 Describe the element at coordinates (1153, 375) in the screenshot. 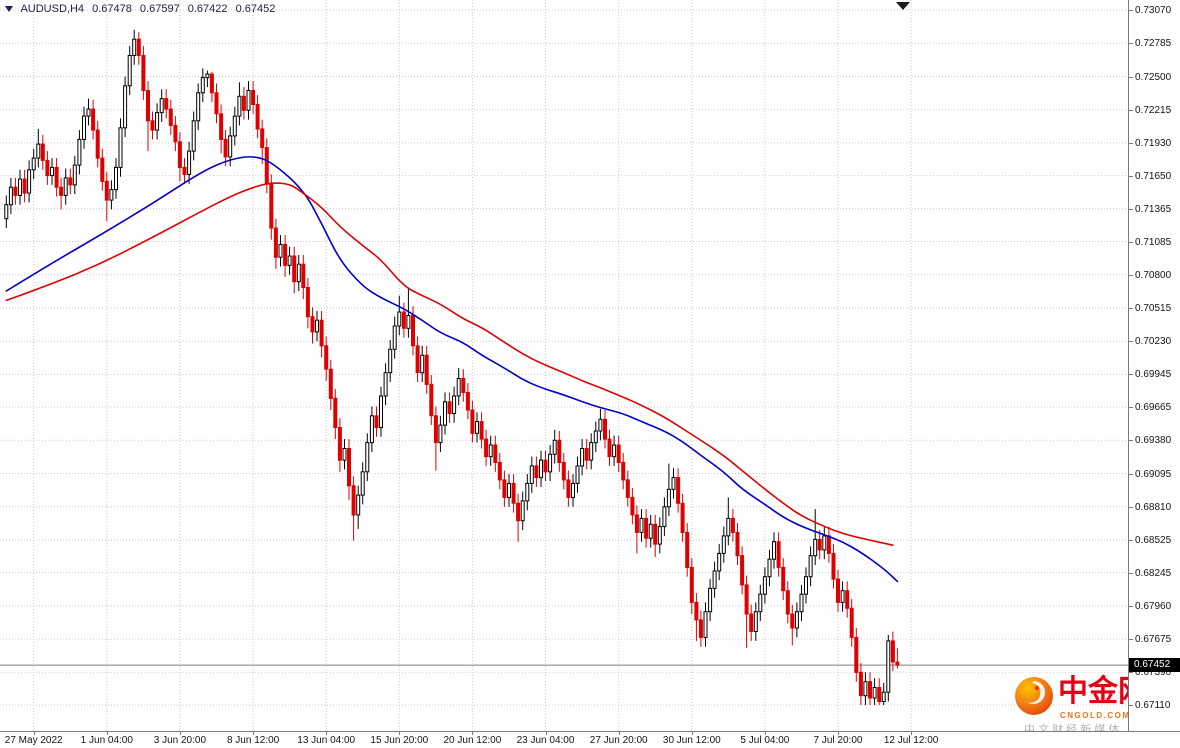

I see `price-axis-label: 0.69945` at that location.